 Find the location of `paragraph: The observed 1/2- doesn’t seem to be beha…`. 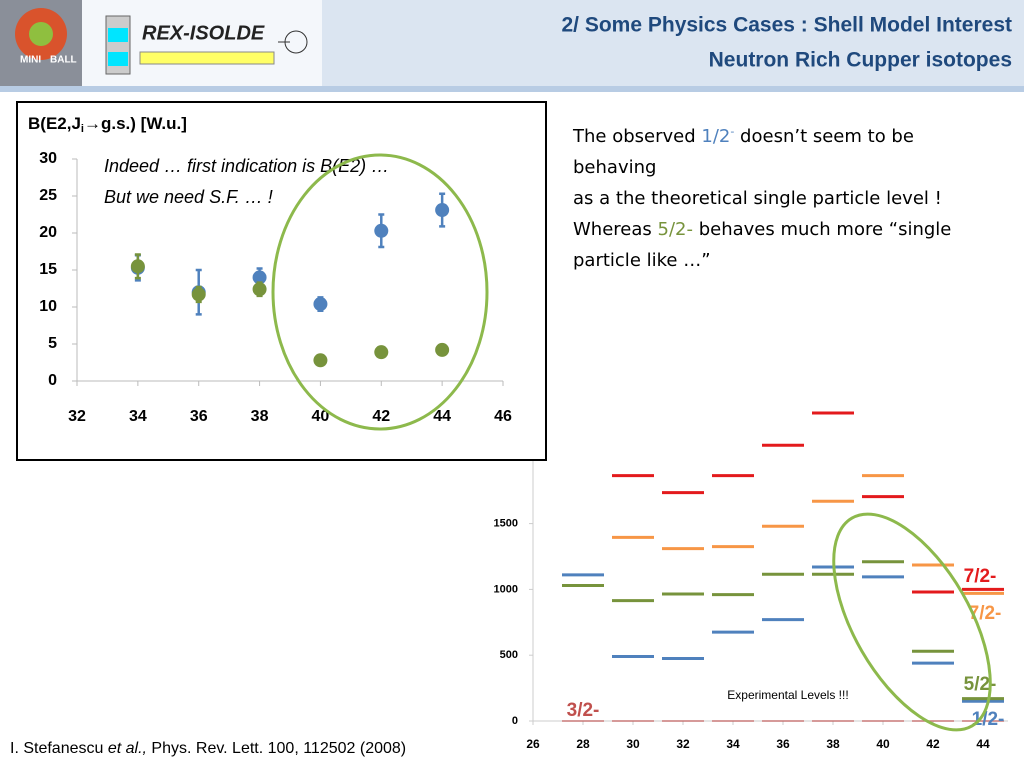

paragraph: The observed 1/2- doesn’t seem to be beha… is located at coordinates (762, 196).